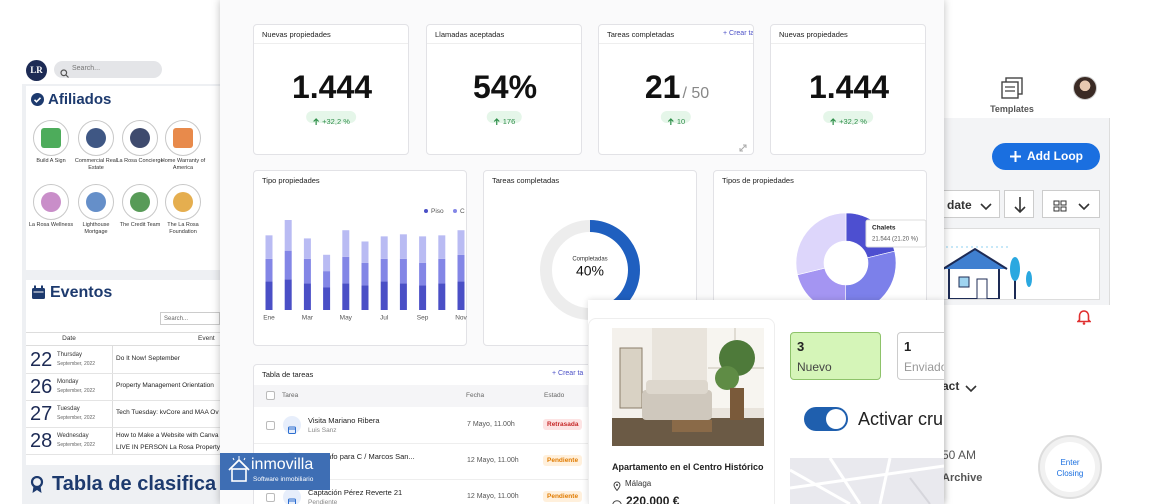 The width and height of the screenshot is (1170, 504). I want to click on delta-text: +32,2 %, so click(336, 121).